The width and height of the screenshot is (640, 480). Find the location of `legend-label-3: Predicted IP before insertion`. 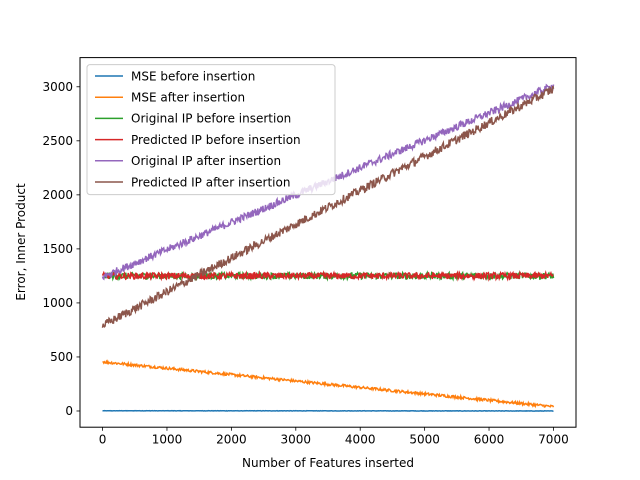

legend-label-3: Predicted IP before insertion is located at coordinates (216, 140).